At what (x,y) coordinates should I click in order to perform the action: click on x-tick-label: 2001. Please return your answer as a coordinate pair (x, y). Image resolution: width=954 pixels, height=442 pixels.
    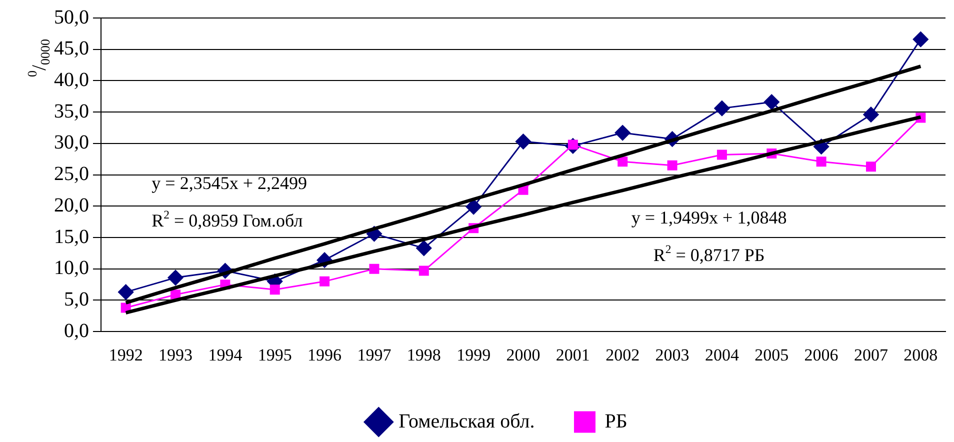
    Looking at the image, I should click on (573, 354).